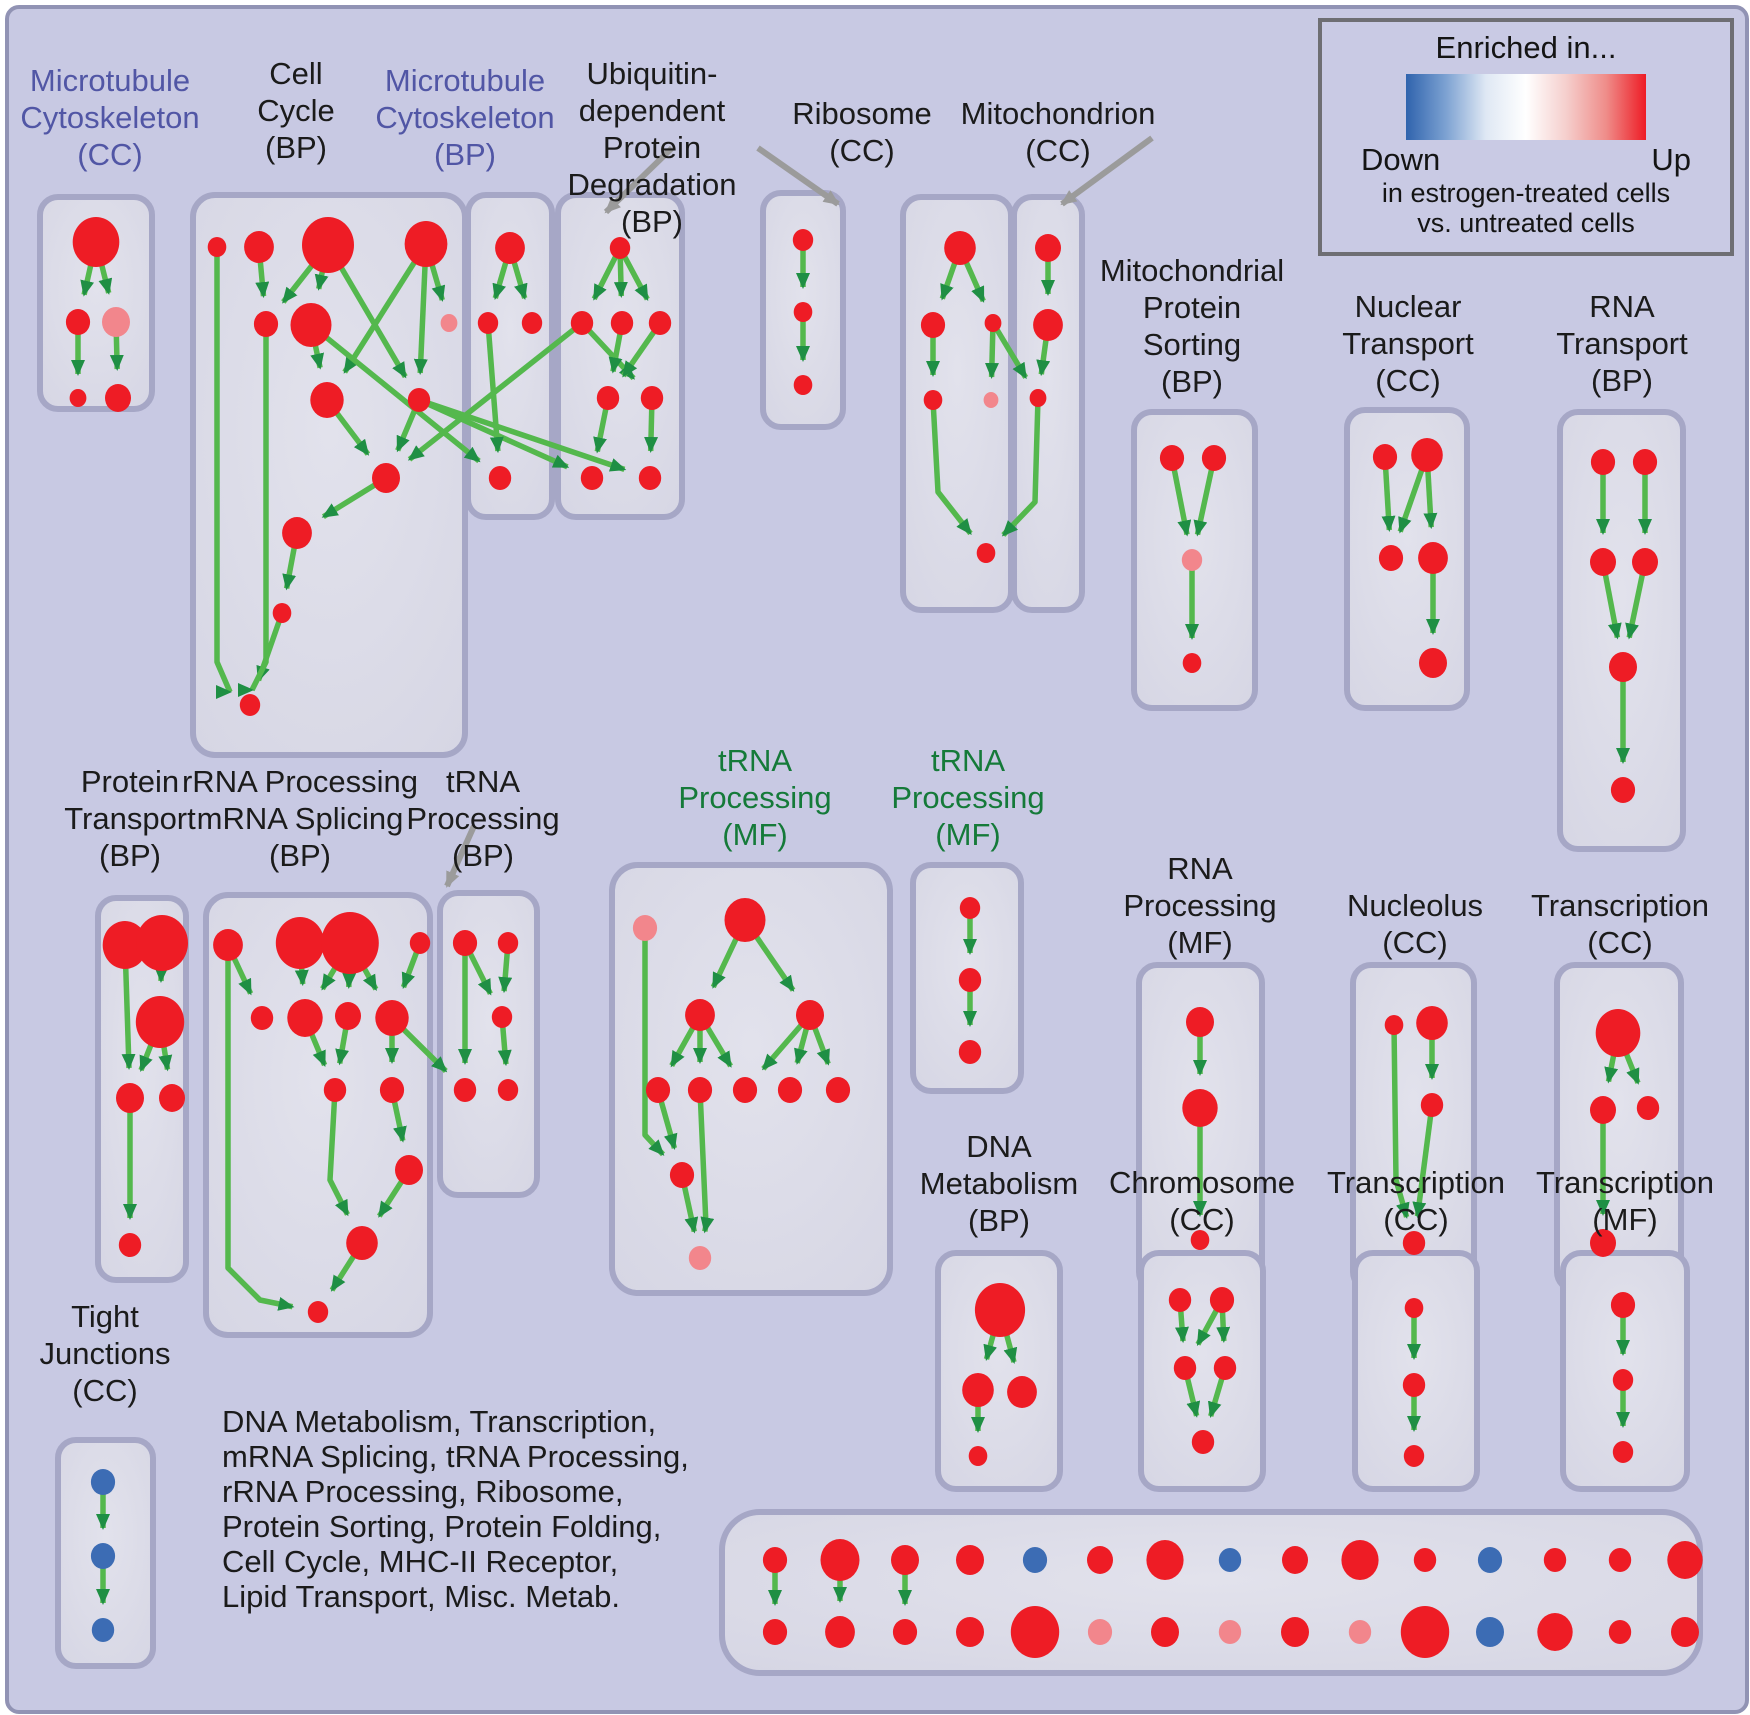 This screenshot has width=1750, height=1715. What do you see at coordinates (1360, 1632) in the screenshot?
I see `go-term-node-bb9` at bounding box center [1360, 1632].